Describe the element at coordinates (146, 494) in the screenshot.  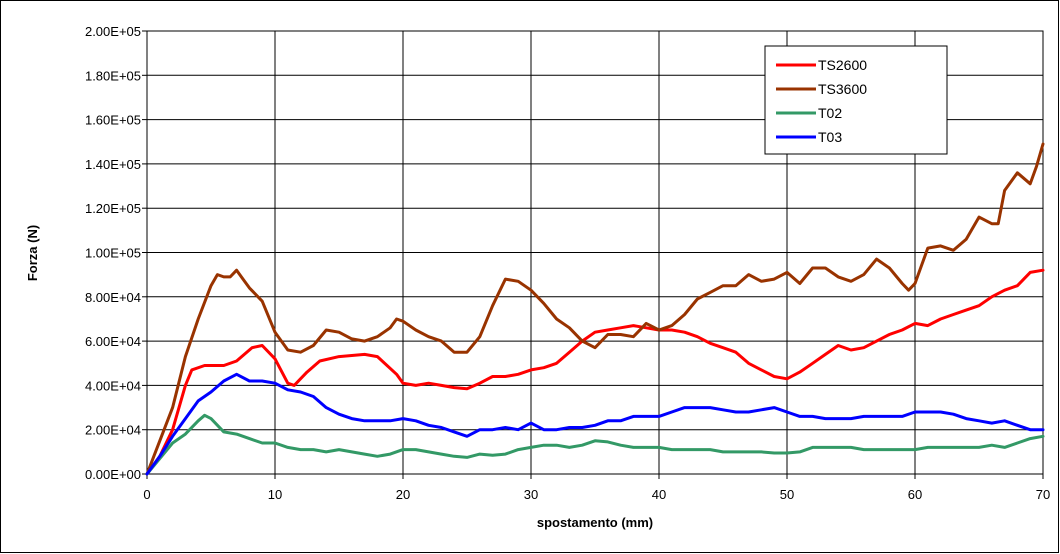
I see `x-tick-label: 0` at that location.